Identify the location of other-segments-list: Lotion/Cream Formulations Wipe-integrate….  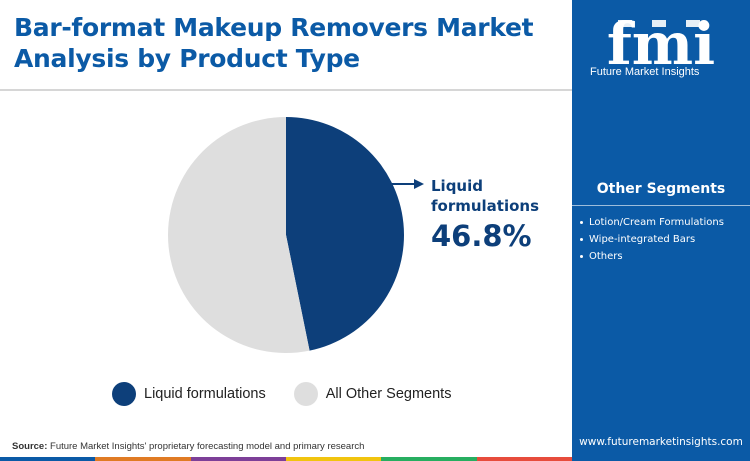
(652, 239).